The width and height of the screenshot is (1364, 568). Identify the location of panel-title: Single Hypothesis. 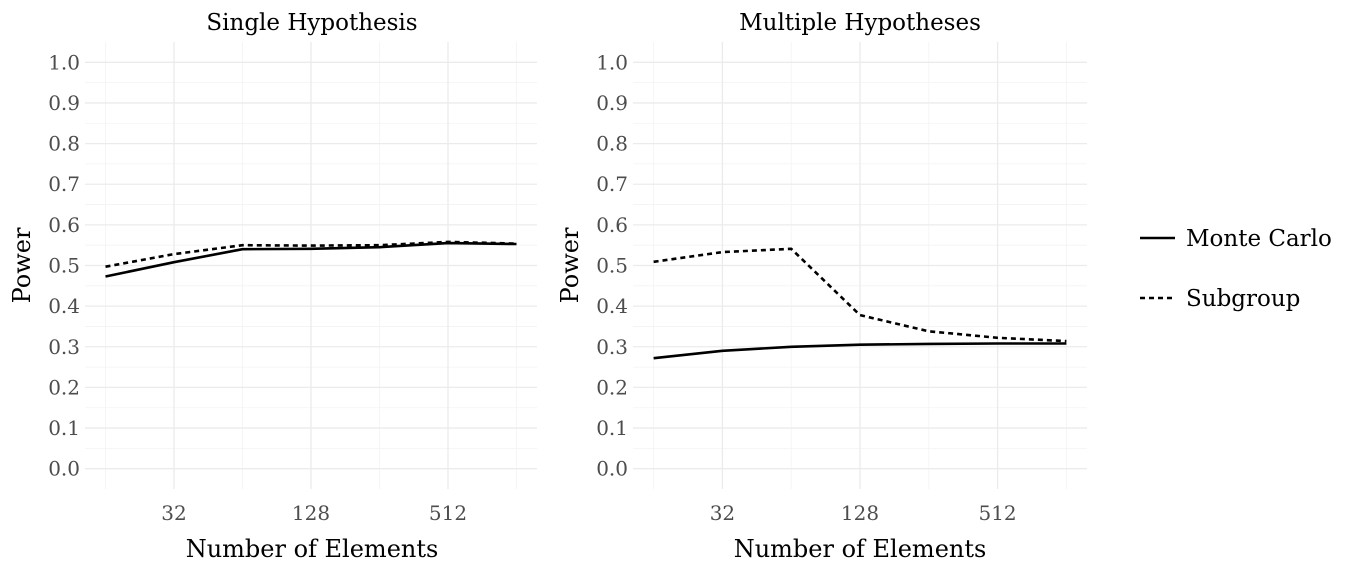
(311, 23).